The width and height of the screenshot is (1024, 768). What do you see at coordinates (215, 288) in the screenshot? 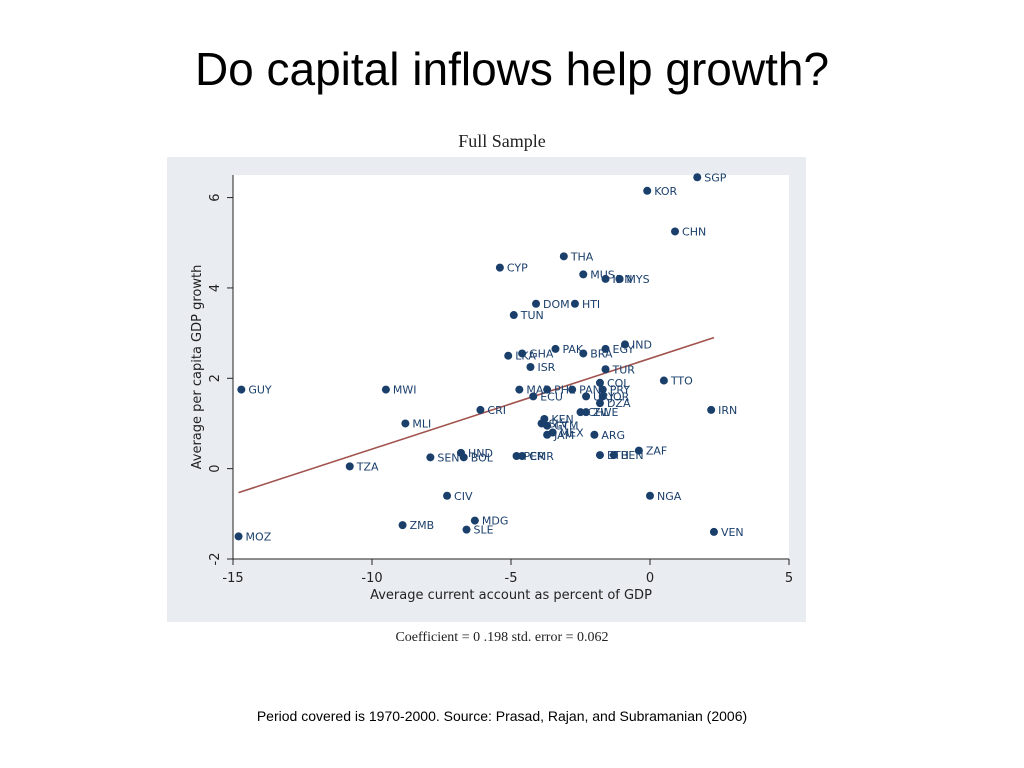
I see `y-tick-label: 4` at bounding box center [215, 288].